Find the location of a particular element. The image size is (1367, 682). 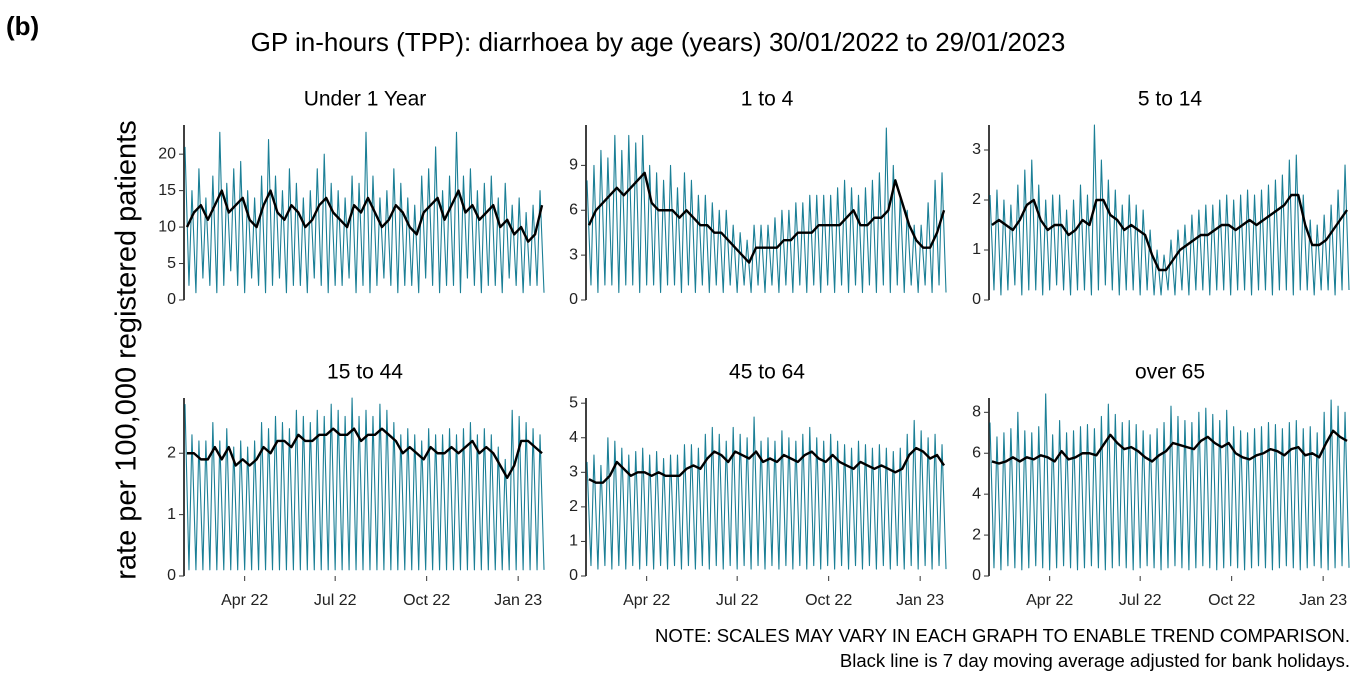

facet-title: 5 to 14 is located at coordinates (1170, 99).